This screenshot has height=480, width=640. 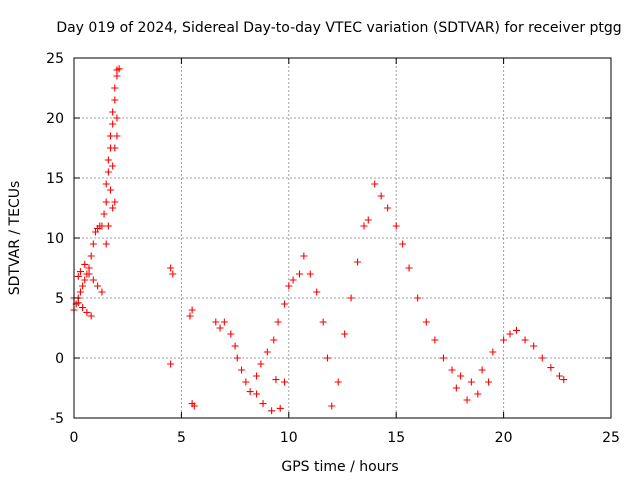 I want to click on x-tick-label: 20, so click(x=504, y=438).